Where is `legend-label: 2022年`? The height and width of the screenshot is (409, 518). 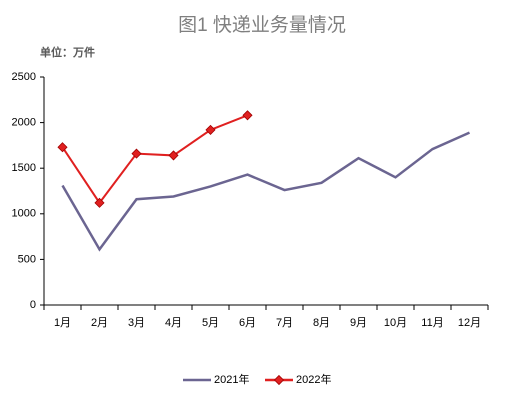 legend-label: 2022年 is located at coordinates (313, 379).